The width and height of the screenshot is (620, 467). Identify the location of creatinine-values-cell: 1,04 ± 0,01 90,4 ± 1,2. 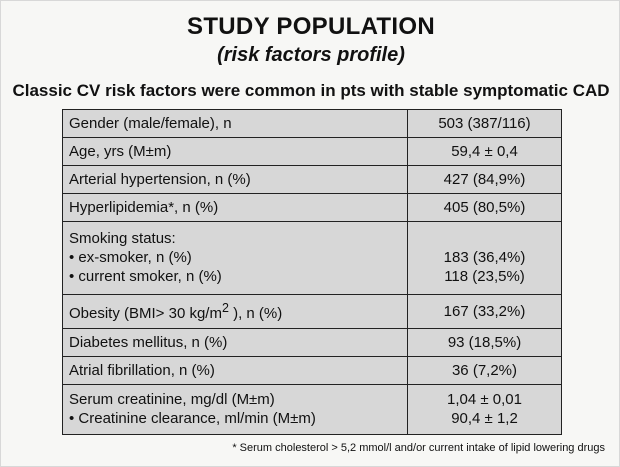
(484, 409).